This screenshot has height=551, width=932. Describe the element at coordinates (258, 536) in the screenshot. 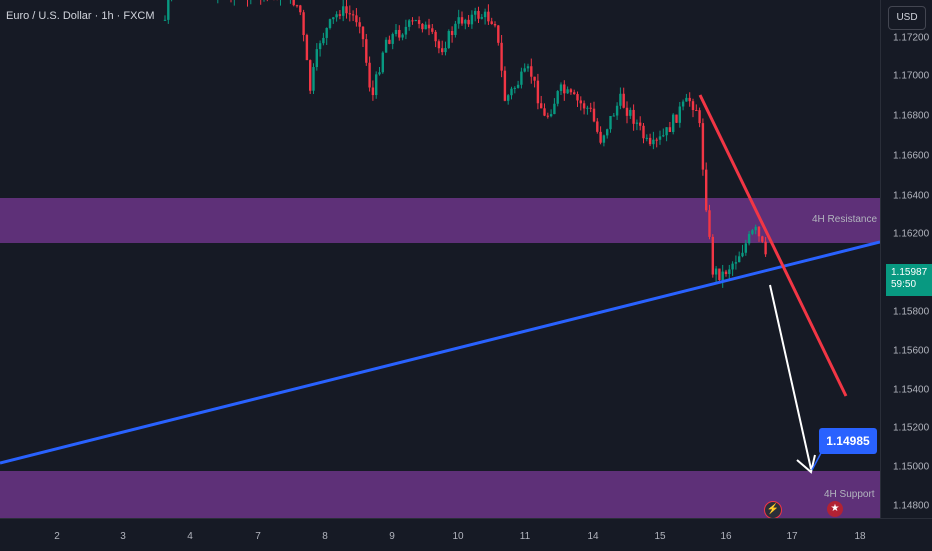

I see `time-tick: 7` at that location.